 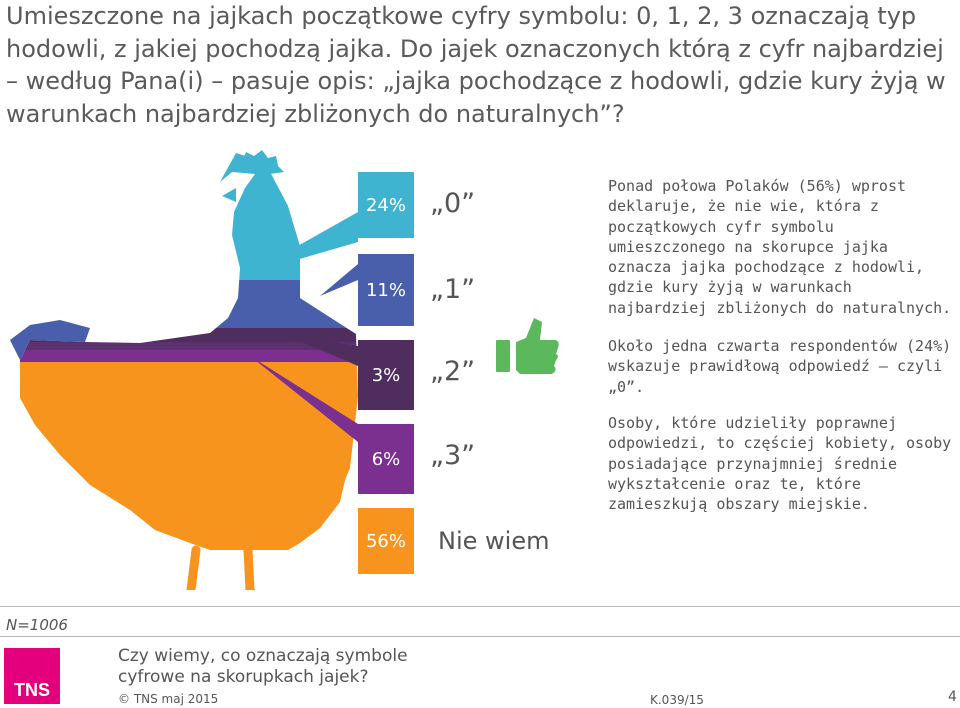 What do you see at coordinates (453, 371) in the screenshot?
I see `category-label-2: „2”` at bounding box center [453, 371].